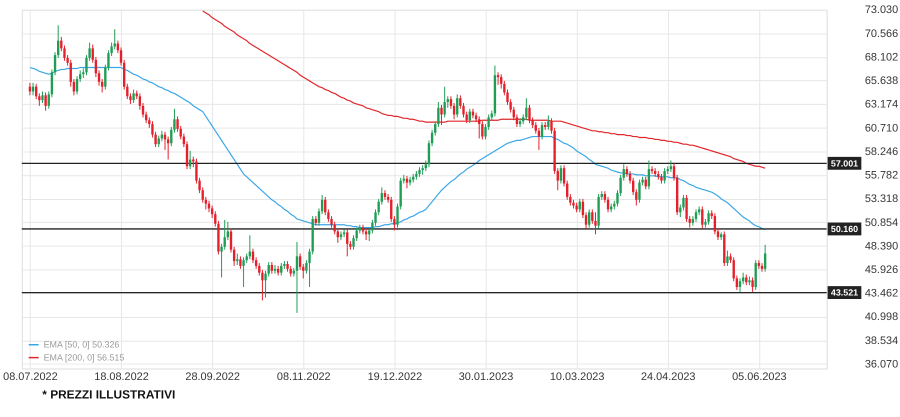  I want to click on x-tick-label: 19.12.2022, so click(395, 376).